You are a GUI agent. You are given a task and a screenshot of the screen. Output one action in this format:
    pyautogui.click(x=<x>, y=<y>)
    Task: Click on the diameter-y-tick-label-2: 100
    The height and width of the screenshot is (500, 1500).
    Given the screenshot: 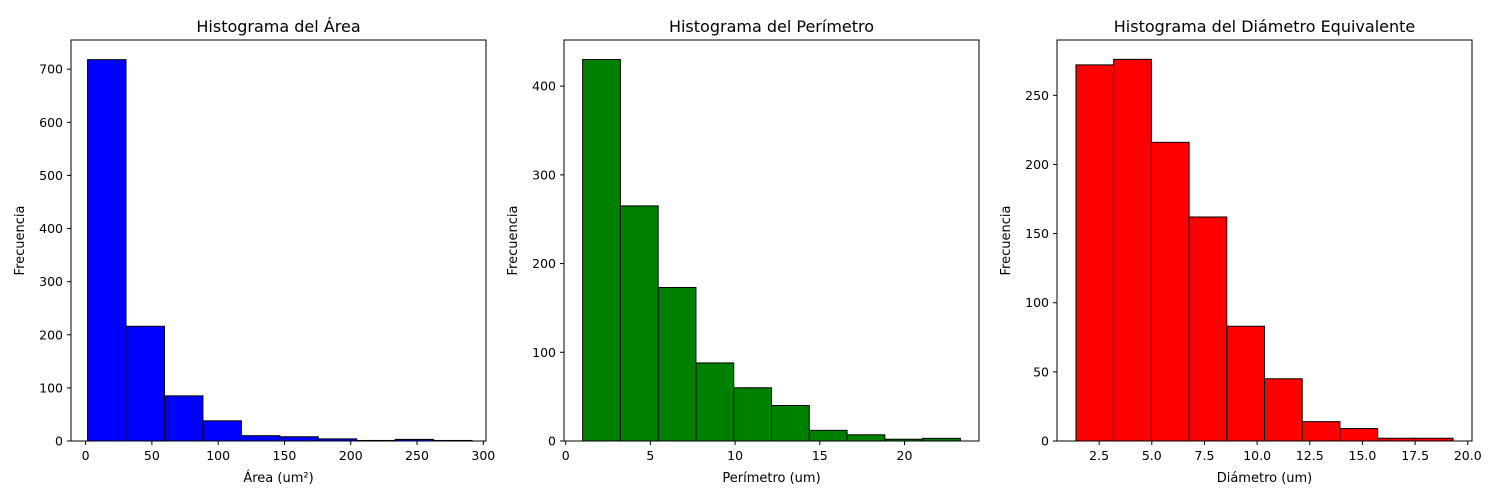 What is the action you would take?
    pyautogui.click(x=1037, y=302)
    